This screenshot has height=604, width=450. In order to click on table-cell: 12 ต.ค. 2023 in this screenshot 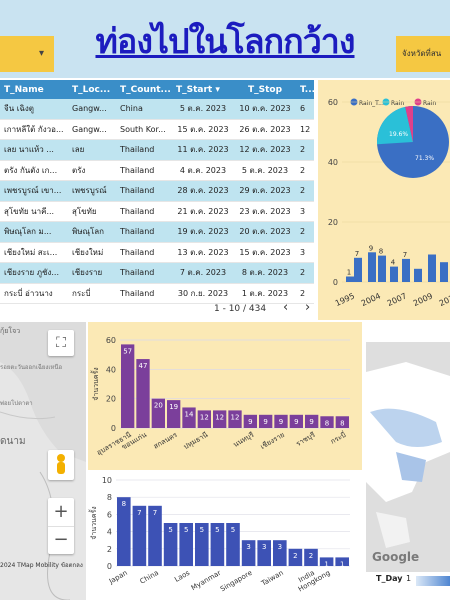, I will do `click(265, 150)`.